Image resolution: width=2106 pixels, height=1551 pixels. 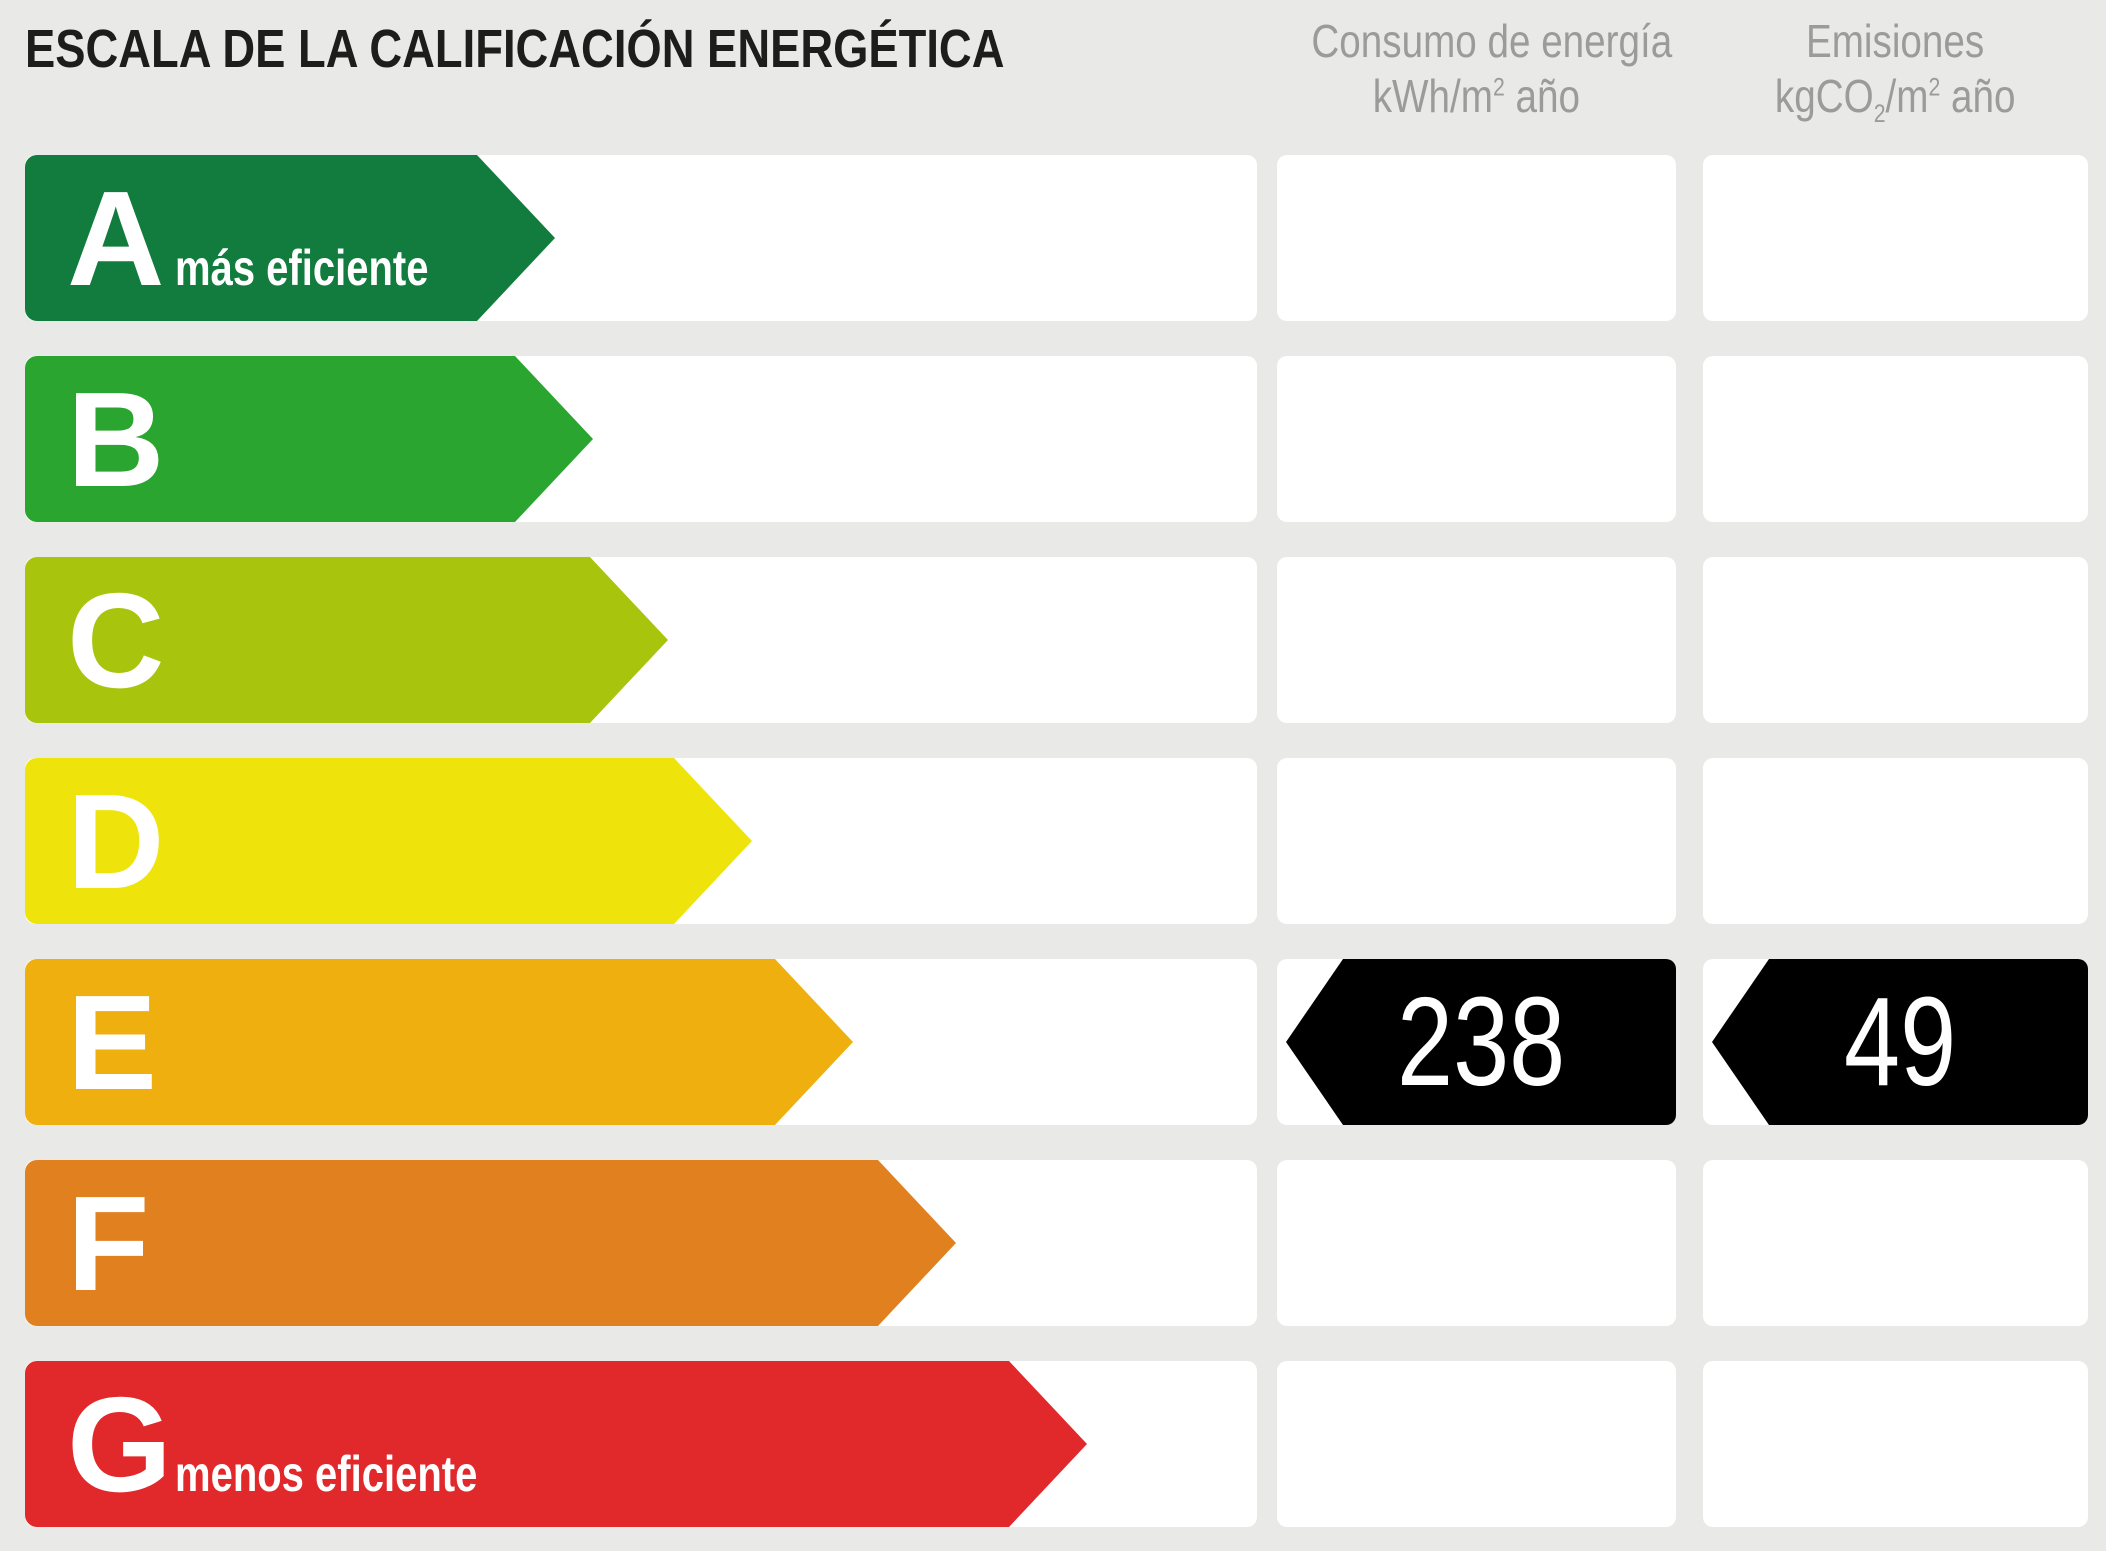 What do you see at coordinates (439, 1042) in the screenshot?
I see `rating-bar-e: E` at bounding box center [439, 1042].